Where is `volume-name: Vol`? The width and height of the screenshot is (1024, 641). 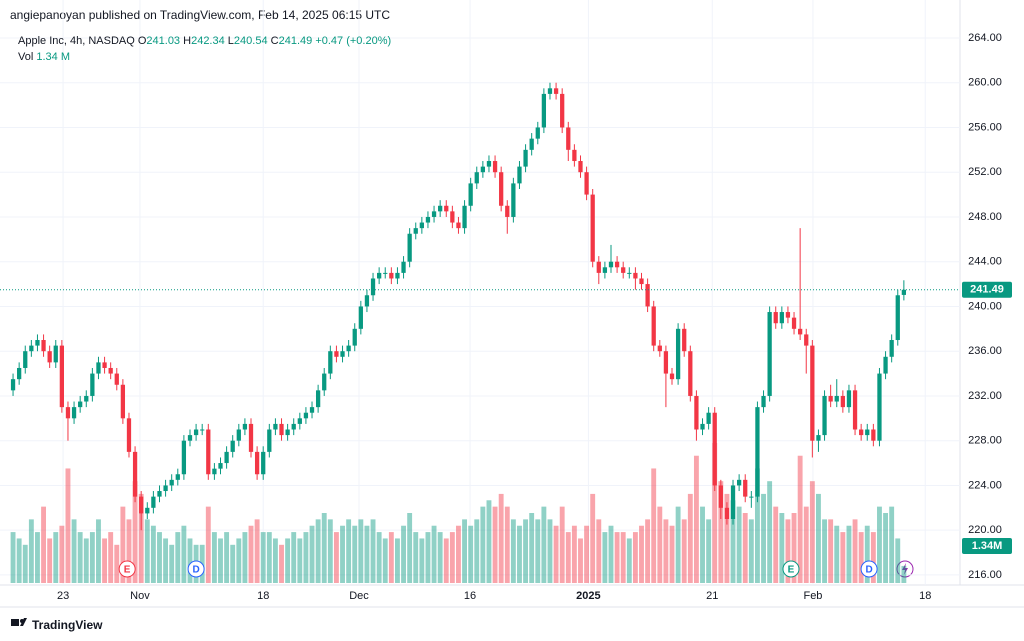 volume-name: Vol is located at coordinates (26, 57).